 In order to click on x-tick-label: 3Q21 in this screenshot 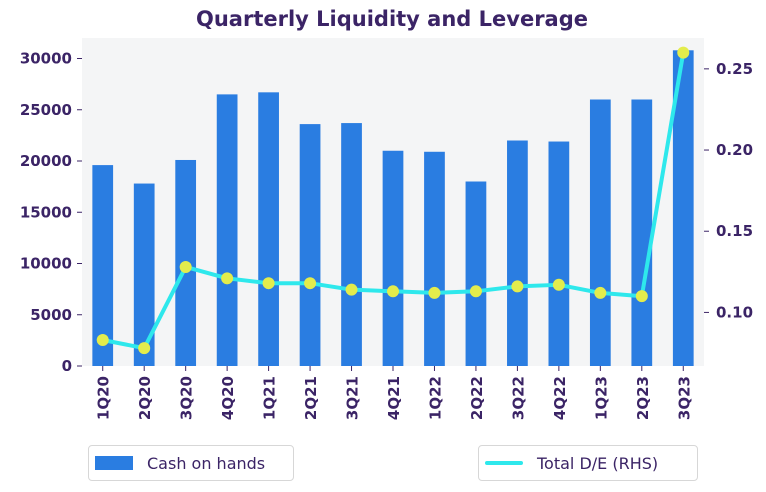, I will do `click(353, 398)`.